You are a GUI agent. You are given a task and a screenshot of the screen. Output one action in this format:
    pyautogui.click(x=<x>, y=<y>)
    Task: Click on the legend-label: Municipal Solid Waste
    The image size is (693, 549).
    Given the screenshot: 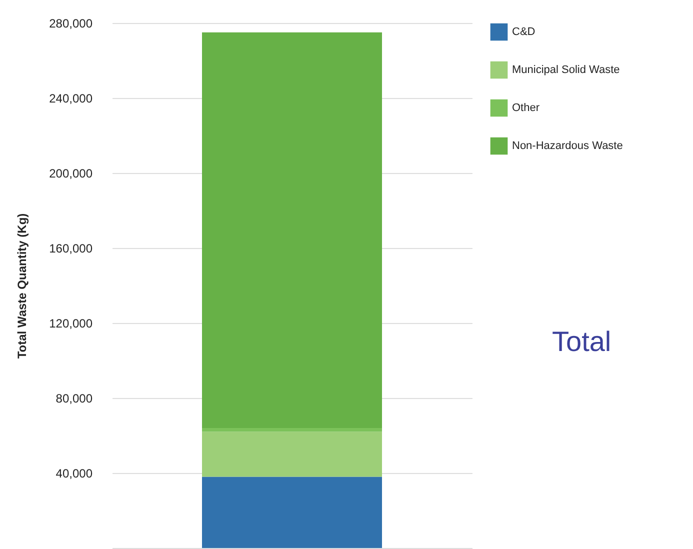 What is the action you would take?
    pyautogui.click(x=566, y=70)
    